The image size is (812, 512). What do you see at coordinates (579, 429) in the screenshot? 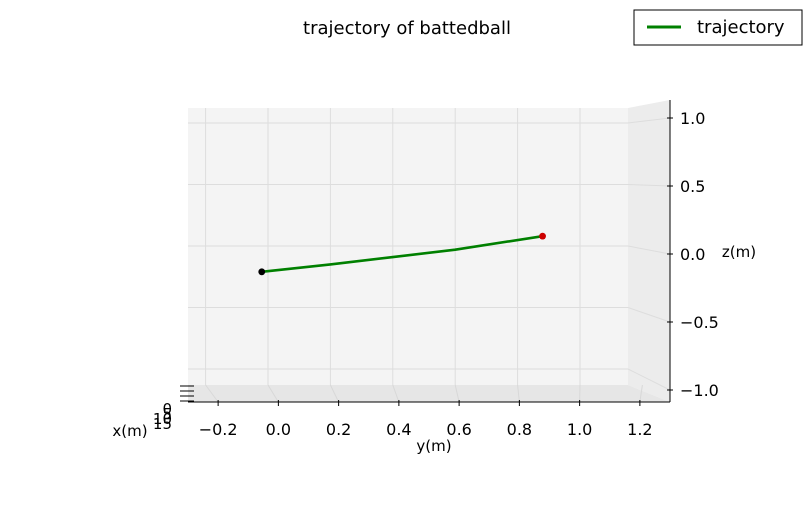
I see `y-tick-label: 1.0` at bounding box center [579, 429].